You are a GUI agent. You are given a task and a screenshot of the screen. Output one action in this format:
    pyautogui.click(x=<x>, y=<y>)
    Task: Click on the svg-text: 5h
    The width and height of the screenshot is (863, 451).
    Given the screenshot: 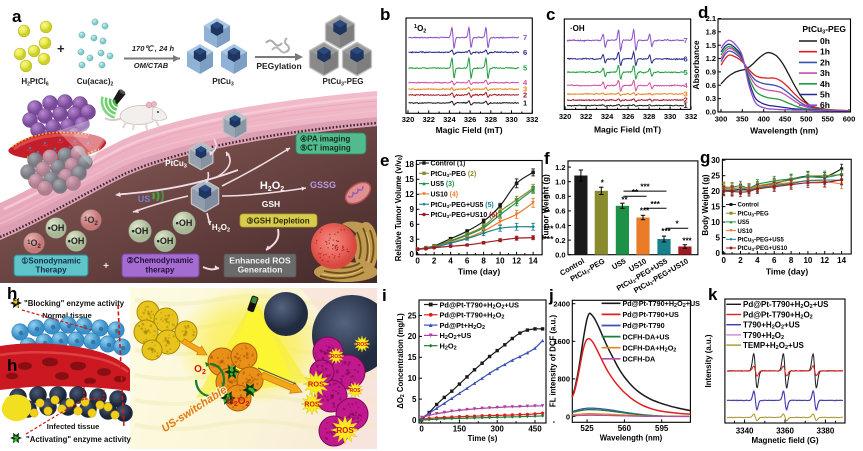 What is the action you would take?
    pyautogui.click(x=825, y=95)
    